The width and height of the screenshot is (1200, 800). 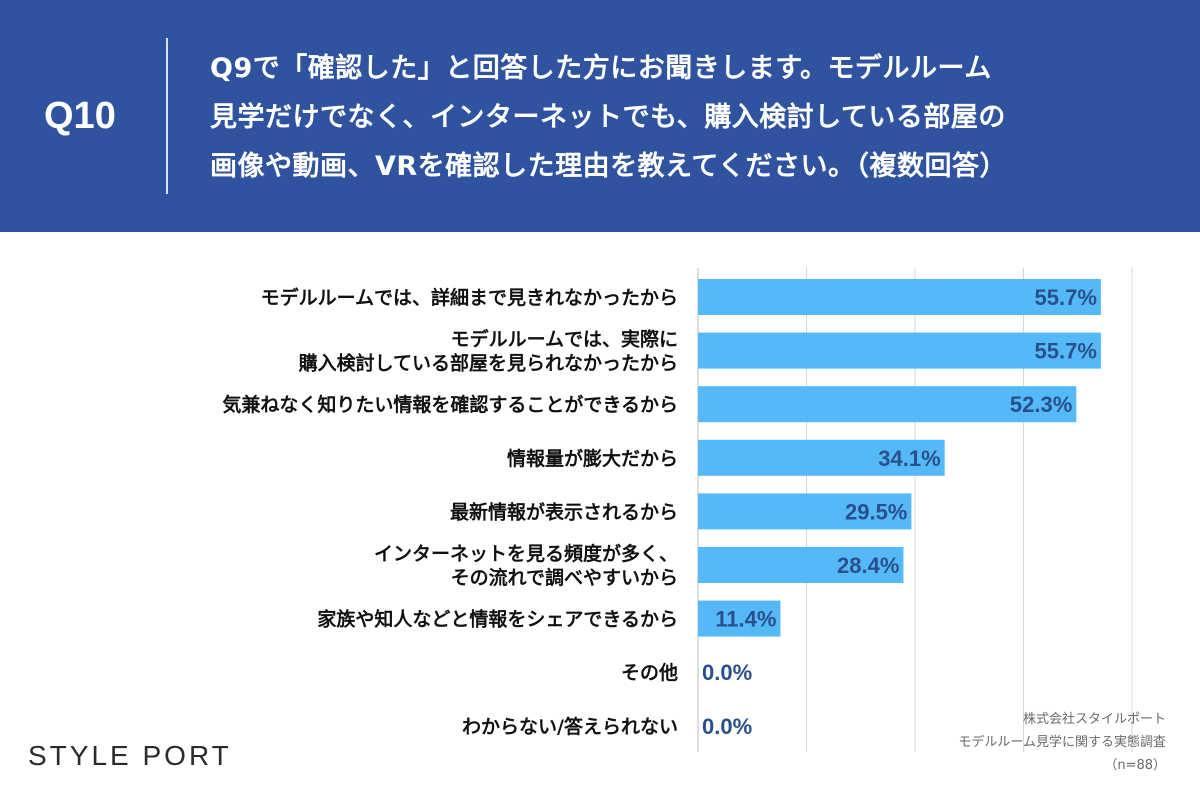 What do you see at coordinates (876, 511) in the screenshot?
I see `value-label: 29.5%` at bounding box center [876, 511].